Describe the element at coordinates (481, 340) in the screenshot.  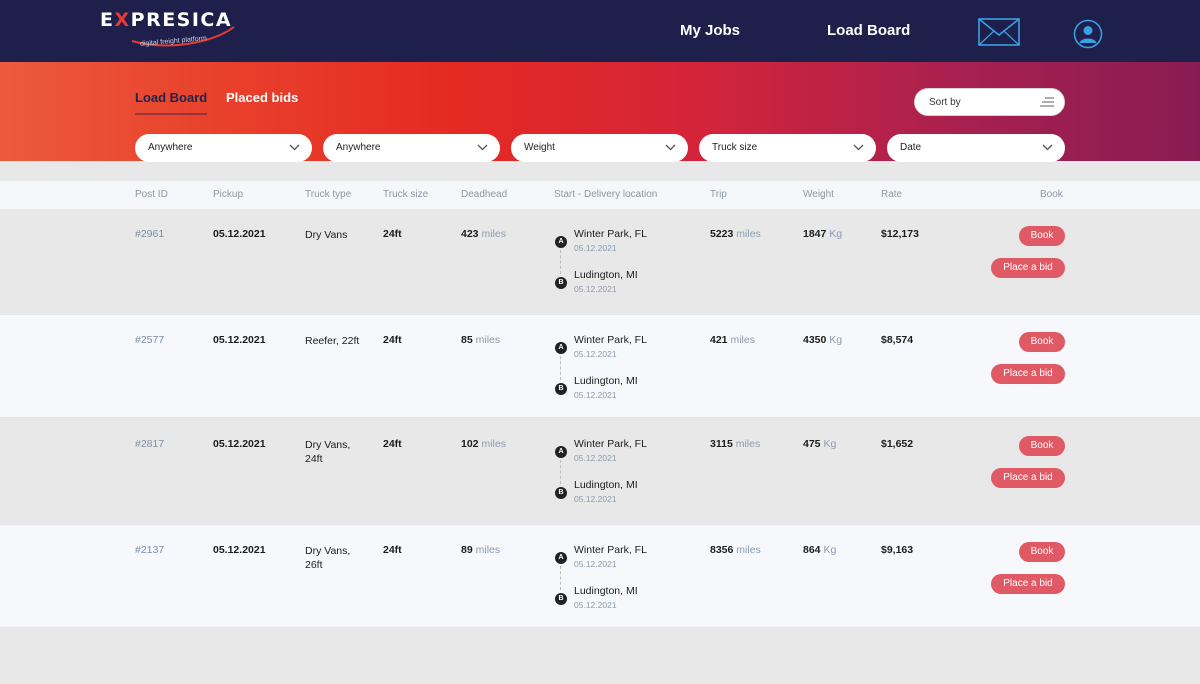
I see `deadhead: 85 miles` at that location.